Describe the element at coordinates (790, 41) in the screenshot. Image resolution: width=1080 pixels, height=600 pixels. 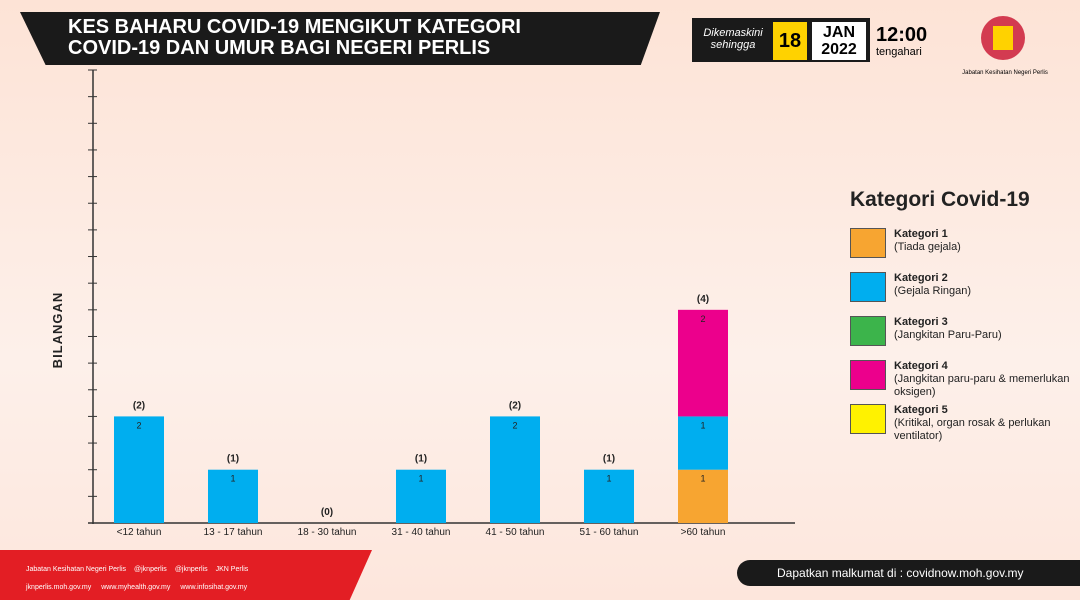
I see `day: 18` at that location.